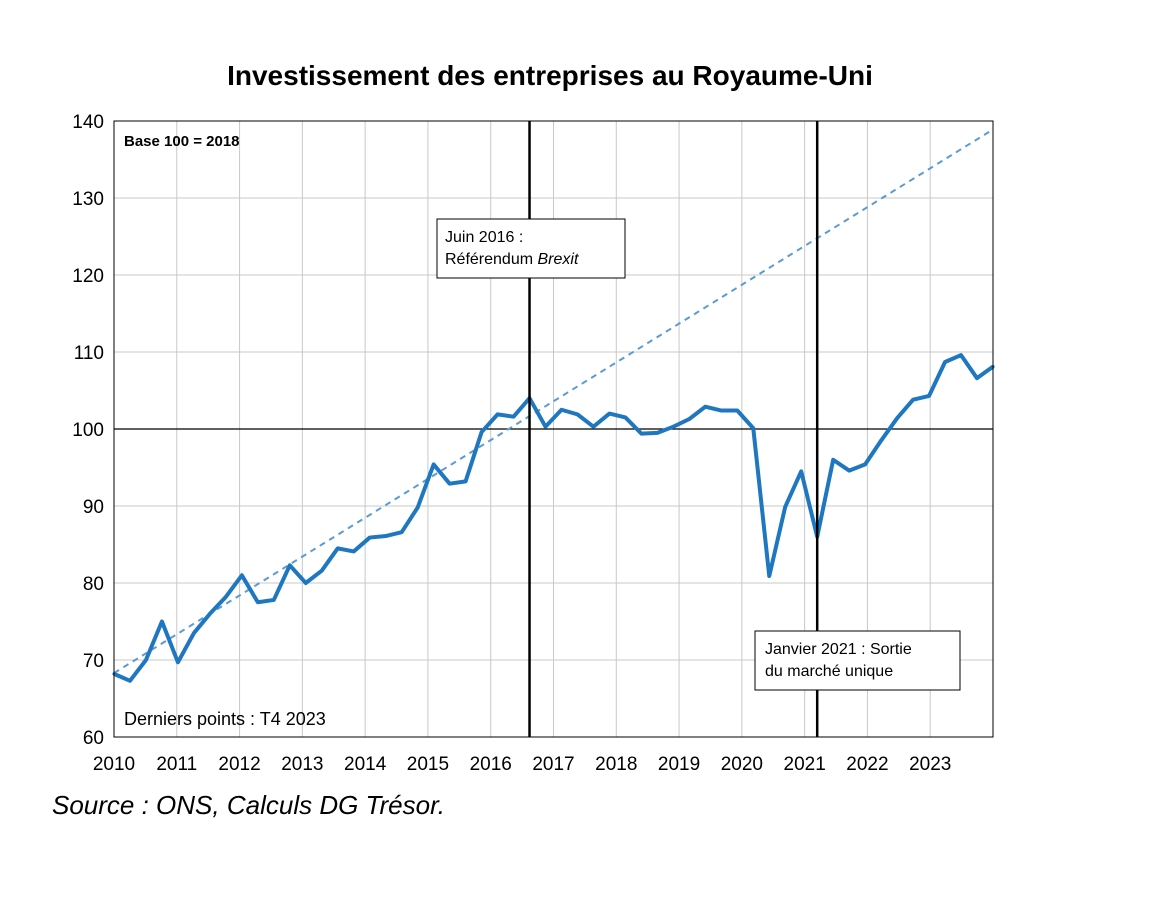 The image size is (1161, 924). What do you see at coordinates (484, 237) in the screenshot?
I see `annotation-brexit-line1: Juin 2016 :` at bounding box center [484, 237].